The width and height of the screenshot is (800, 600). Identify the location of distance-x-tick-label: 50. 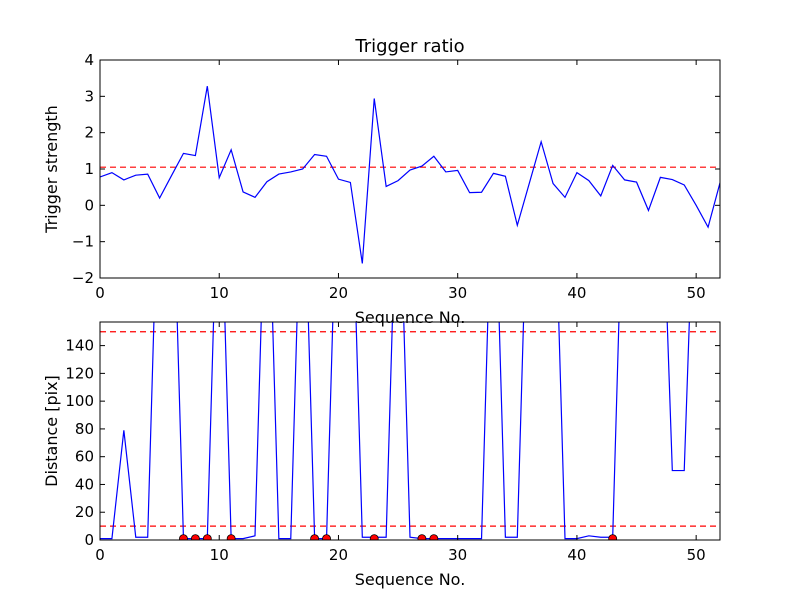
(696, 555).